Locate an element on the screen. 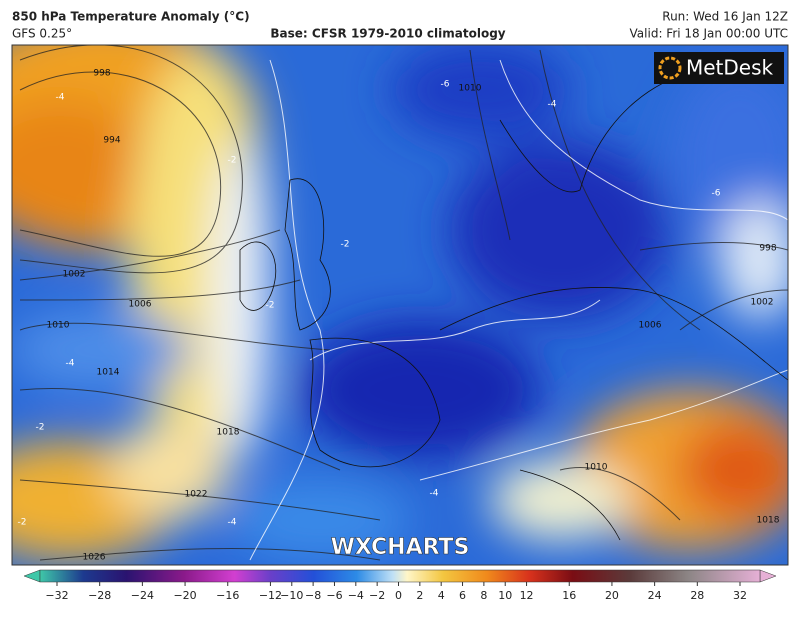 This screenshot has height=617, width=800. colorbar-tick-label: −4 is located at coordinates (356, 595).